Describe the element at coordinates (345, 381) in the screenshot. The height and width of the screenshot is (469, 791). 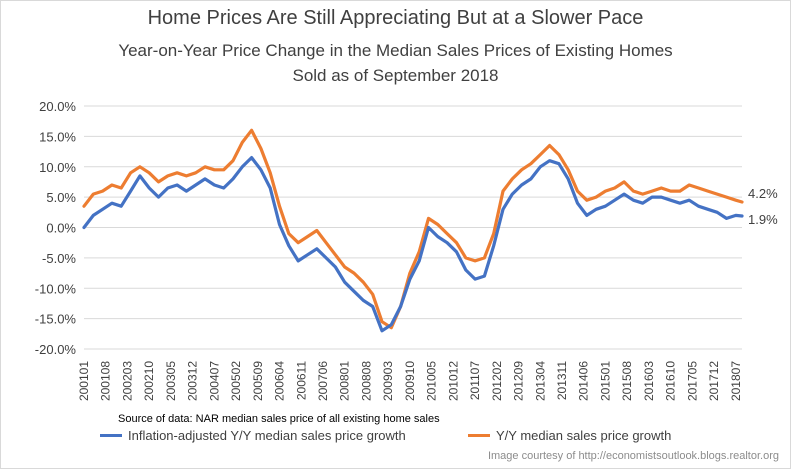
I see `x-tick-label: 200801` at that location.